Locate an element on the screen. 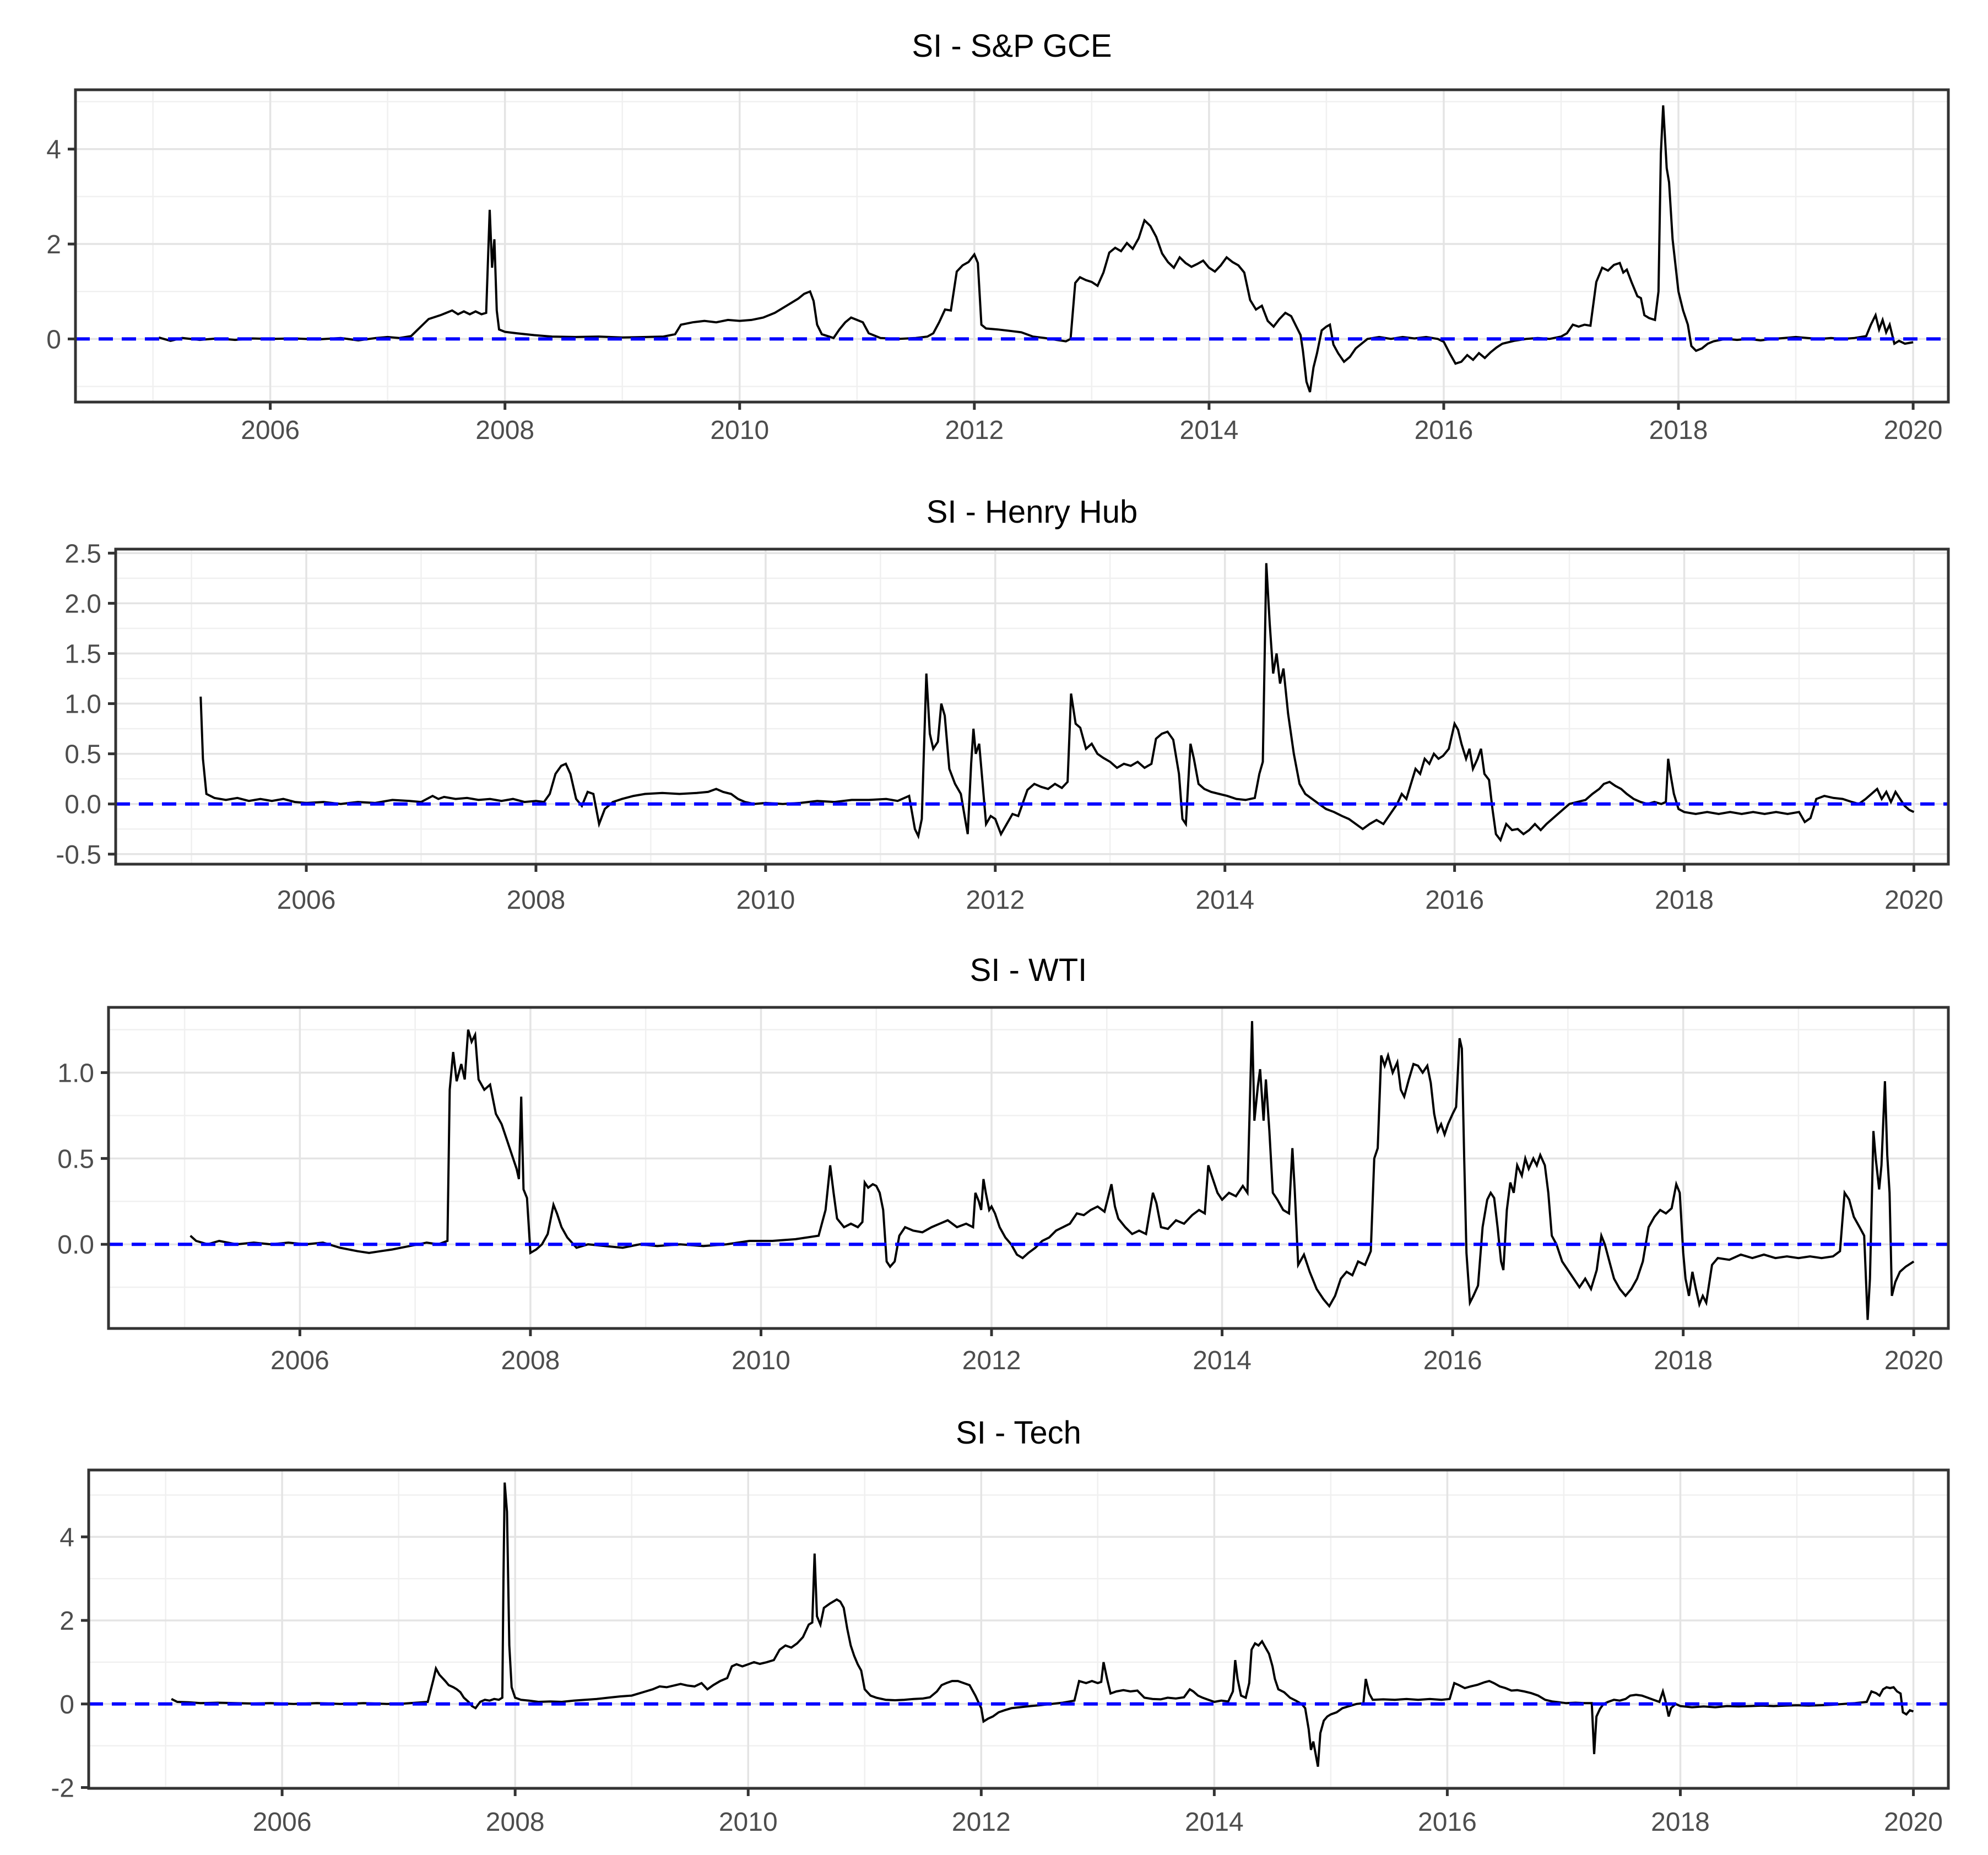  y-tick-label: 1.5 is located at coordinates (82, 654).